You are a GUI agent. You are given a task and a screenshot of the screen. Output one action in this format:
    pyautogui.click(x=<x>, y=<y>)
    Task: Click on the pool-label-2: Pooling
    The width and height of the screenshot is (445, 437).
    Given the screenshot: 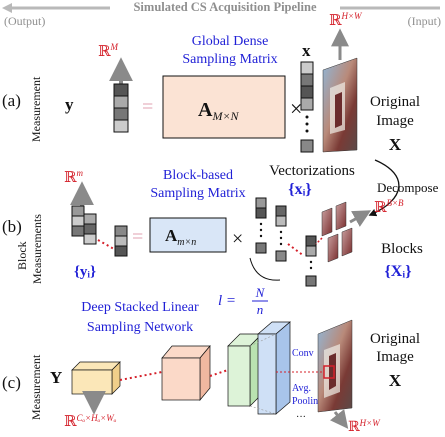 What is the action you would take?
    pyautogui.click(x=307, y=401)
    